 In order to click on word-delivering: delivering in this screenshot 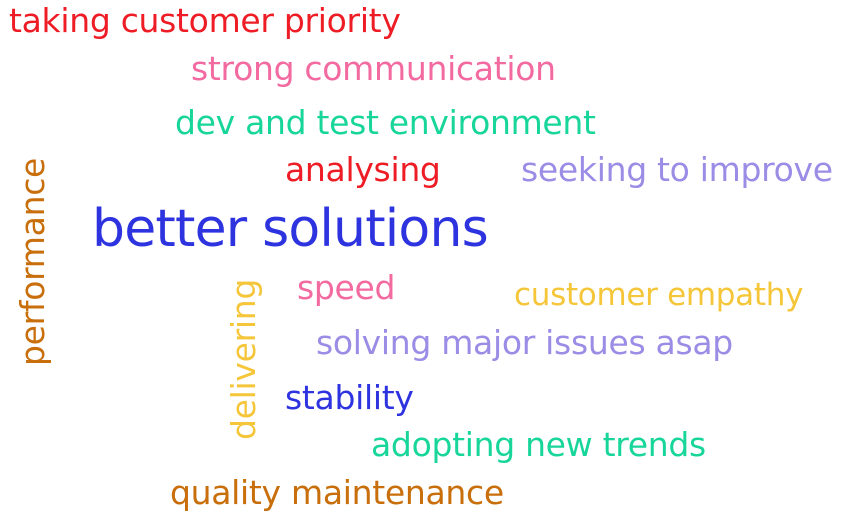, I will do `click(243, 359)`.